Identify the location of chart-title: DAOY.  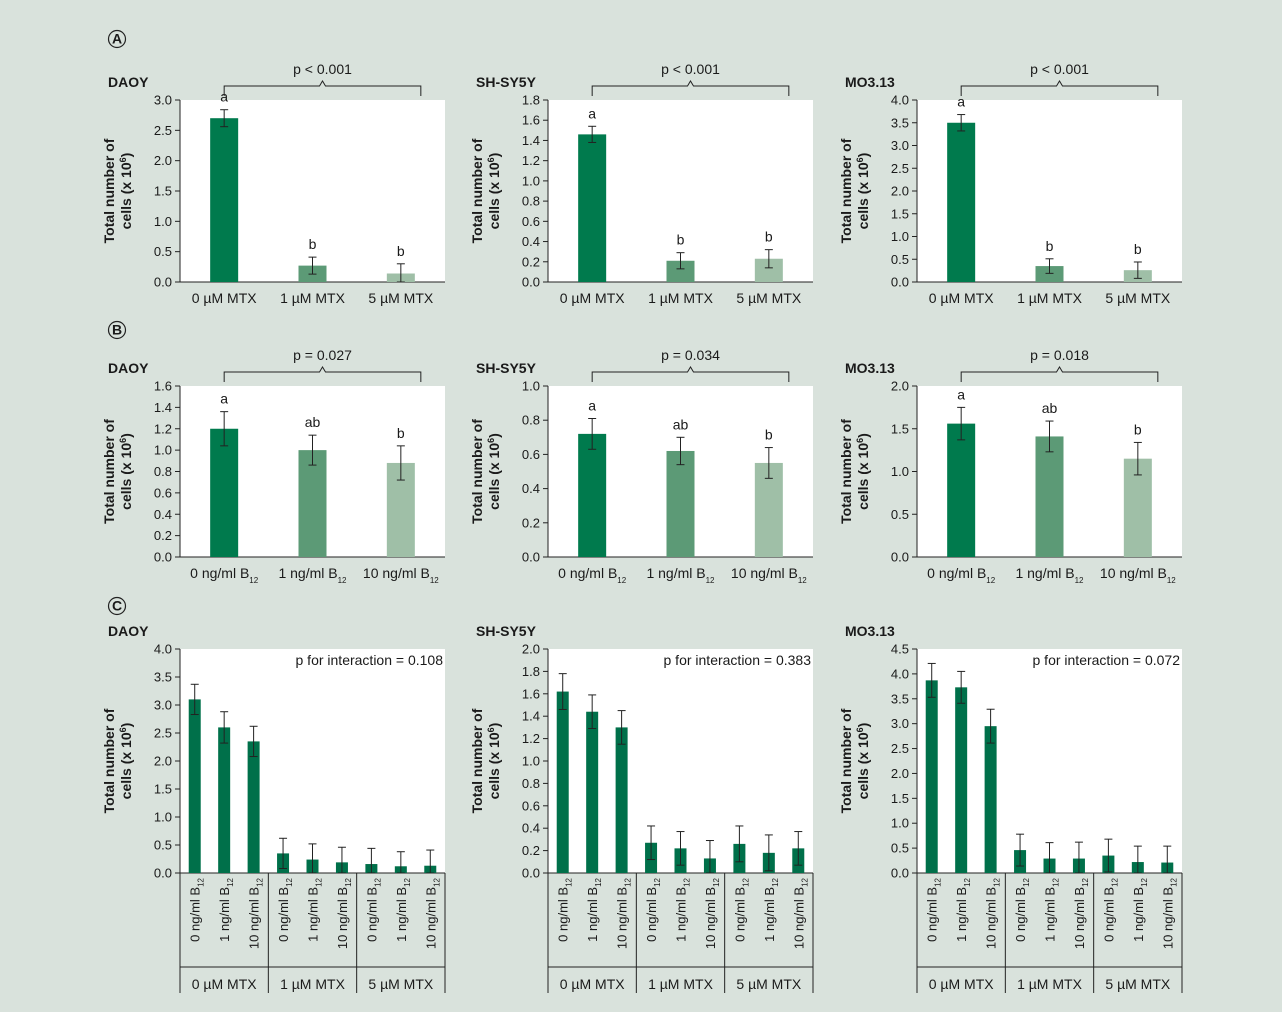
(128, 631).